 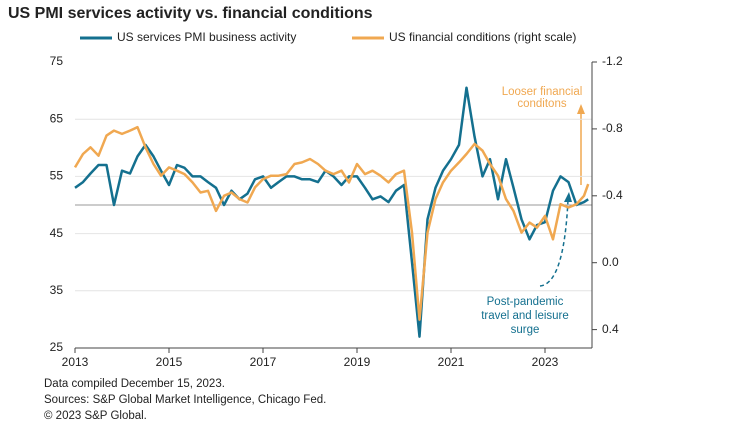 I want to click on y-tick-label: 45, so click(x=57, y=233).